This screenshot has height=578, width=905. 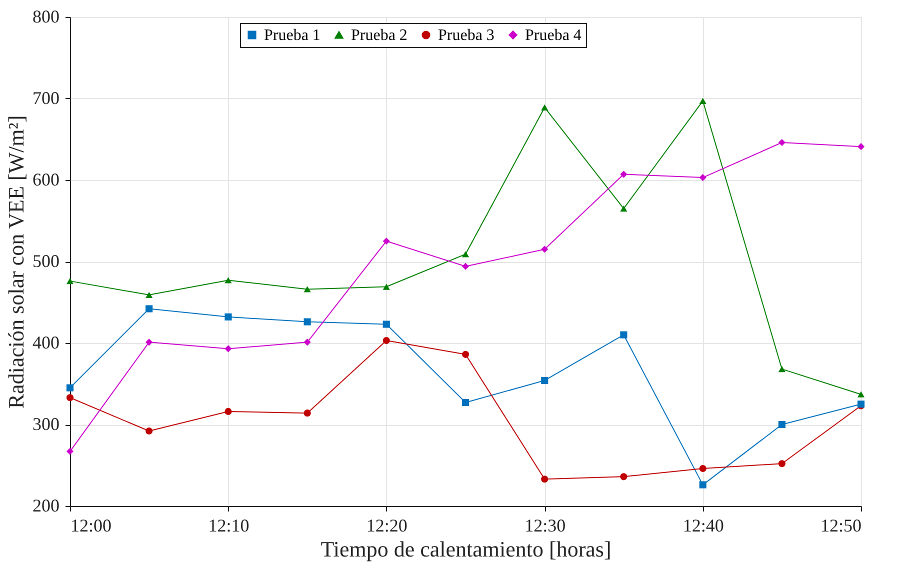 What do you see at coordinates (387, 526) in the screenshot?
I see `x-tick-label: 12:20` at bounding box center [387, 526].